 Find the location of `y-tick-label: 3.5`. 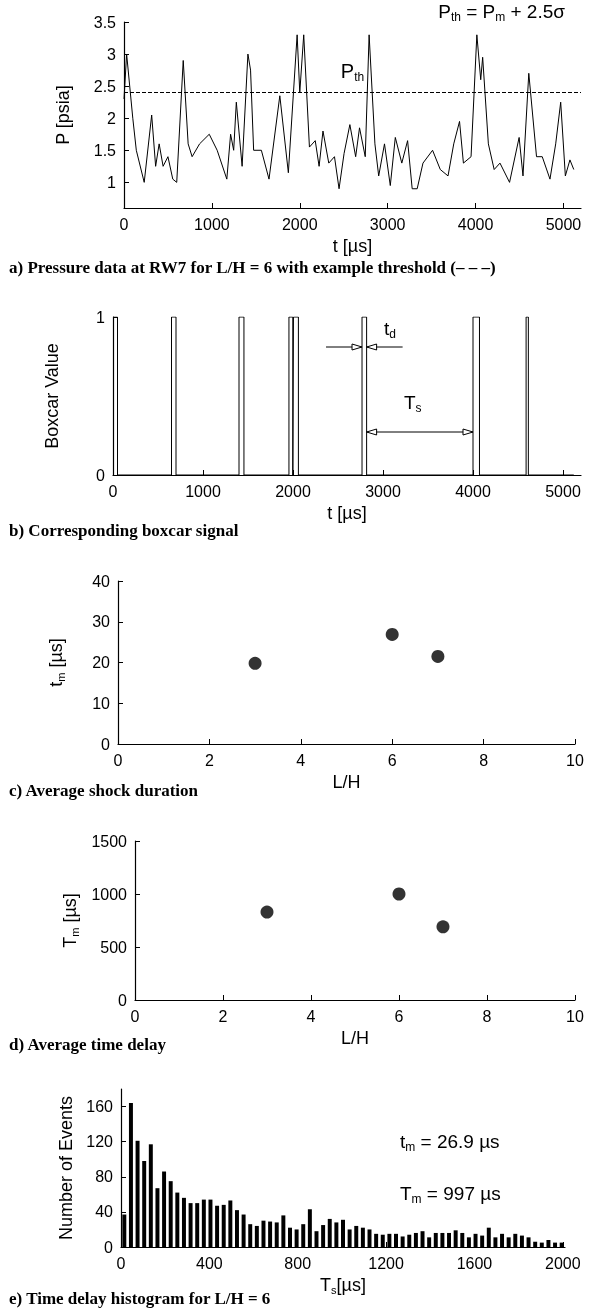

y-tick-label: 3.5 is located at coordinates (105, 22).